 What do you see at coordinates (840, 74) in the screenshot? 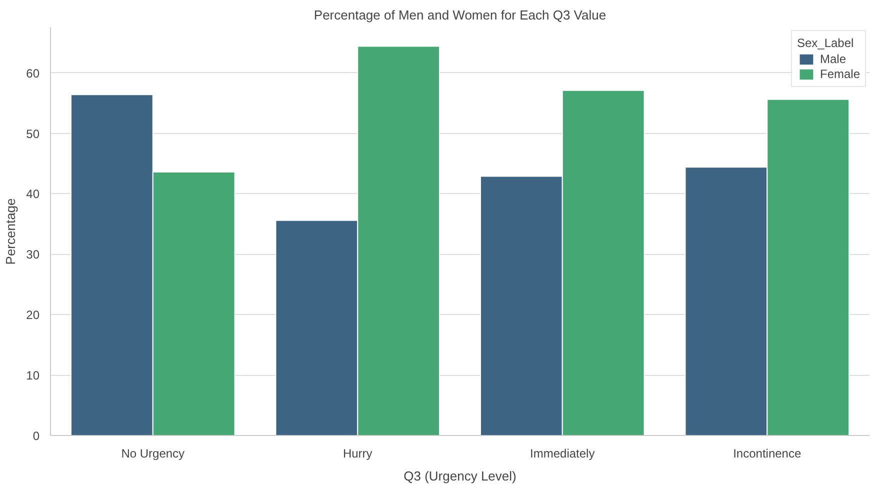
I see `legend-label: Female` at bounding box center [840, 74].